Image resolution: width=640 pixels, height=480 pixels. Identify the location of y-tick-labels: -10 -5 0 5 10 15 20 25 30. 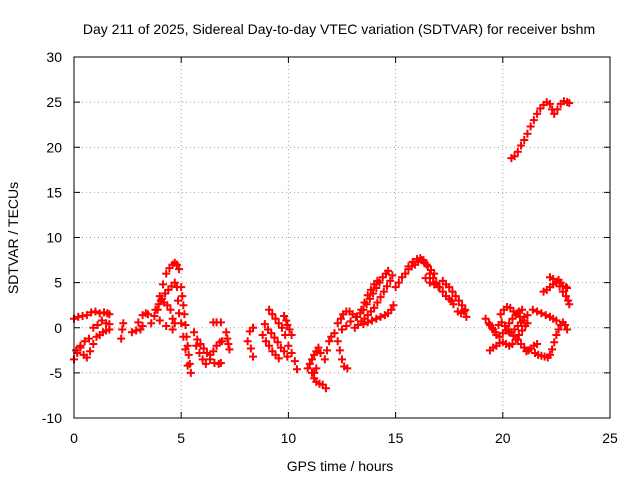
(52, 237).